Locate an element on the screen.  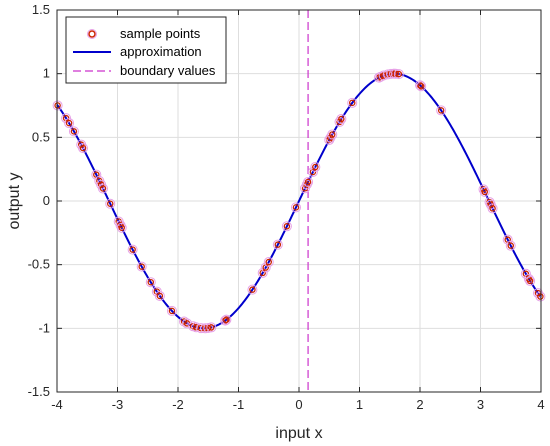
y-tick-label: -0.5 is located at coordinates (39, 264).